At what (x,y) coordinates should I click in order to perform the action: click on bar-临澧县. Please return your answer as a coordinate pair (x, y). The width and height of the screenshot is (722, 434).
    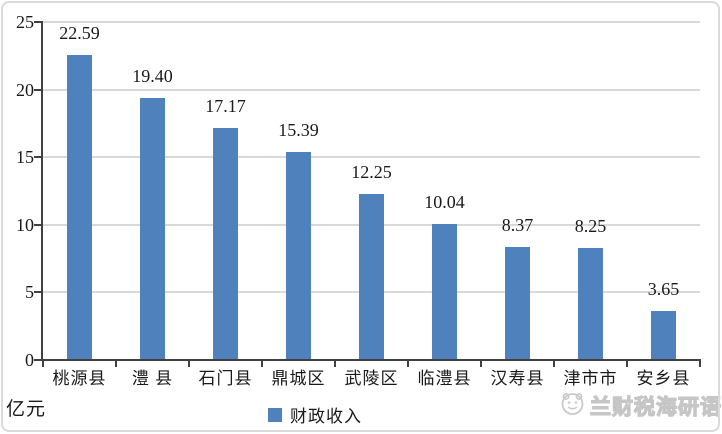
    Looking at the image, I should click on (444, 292).